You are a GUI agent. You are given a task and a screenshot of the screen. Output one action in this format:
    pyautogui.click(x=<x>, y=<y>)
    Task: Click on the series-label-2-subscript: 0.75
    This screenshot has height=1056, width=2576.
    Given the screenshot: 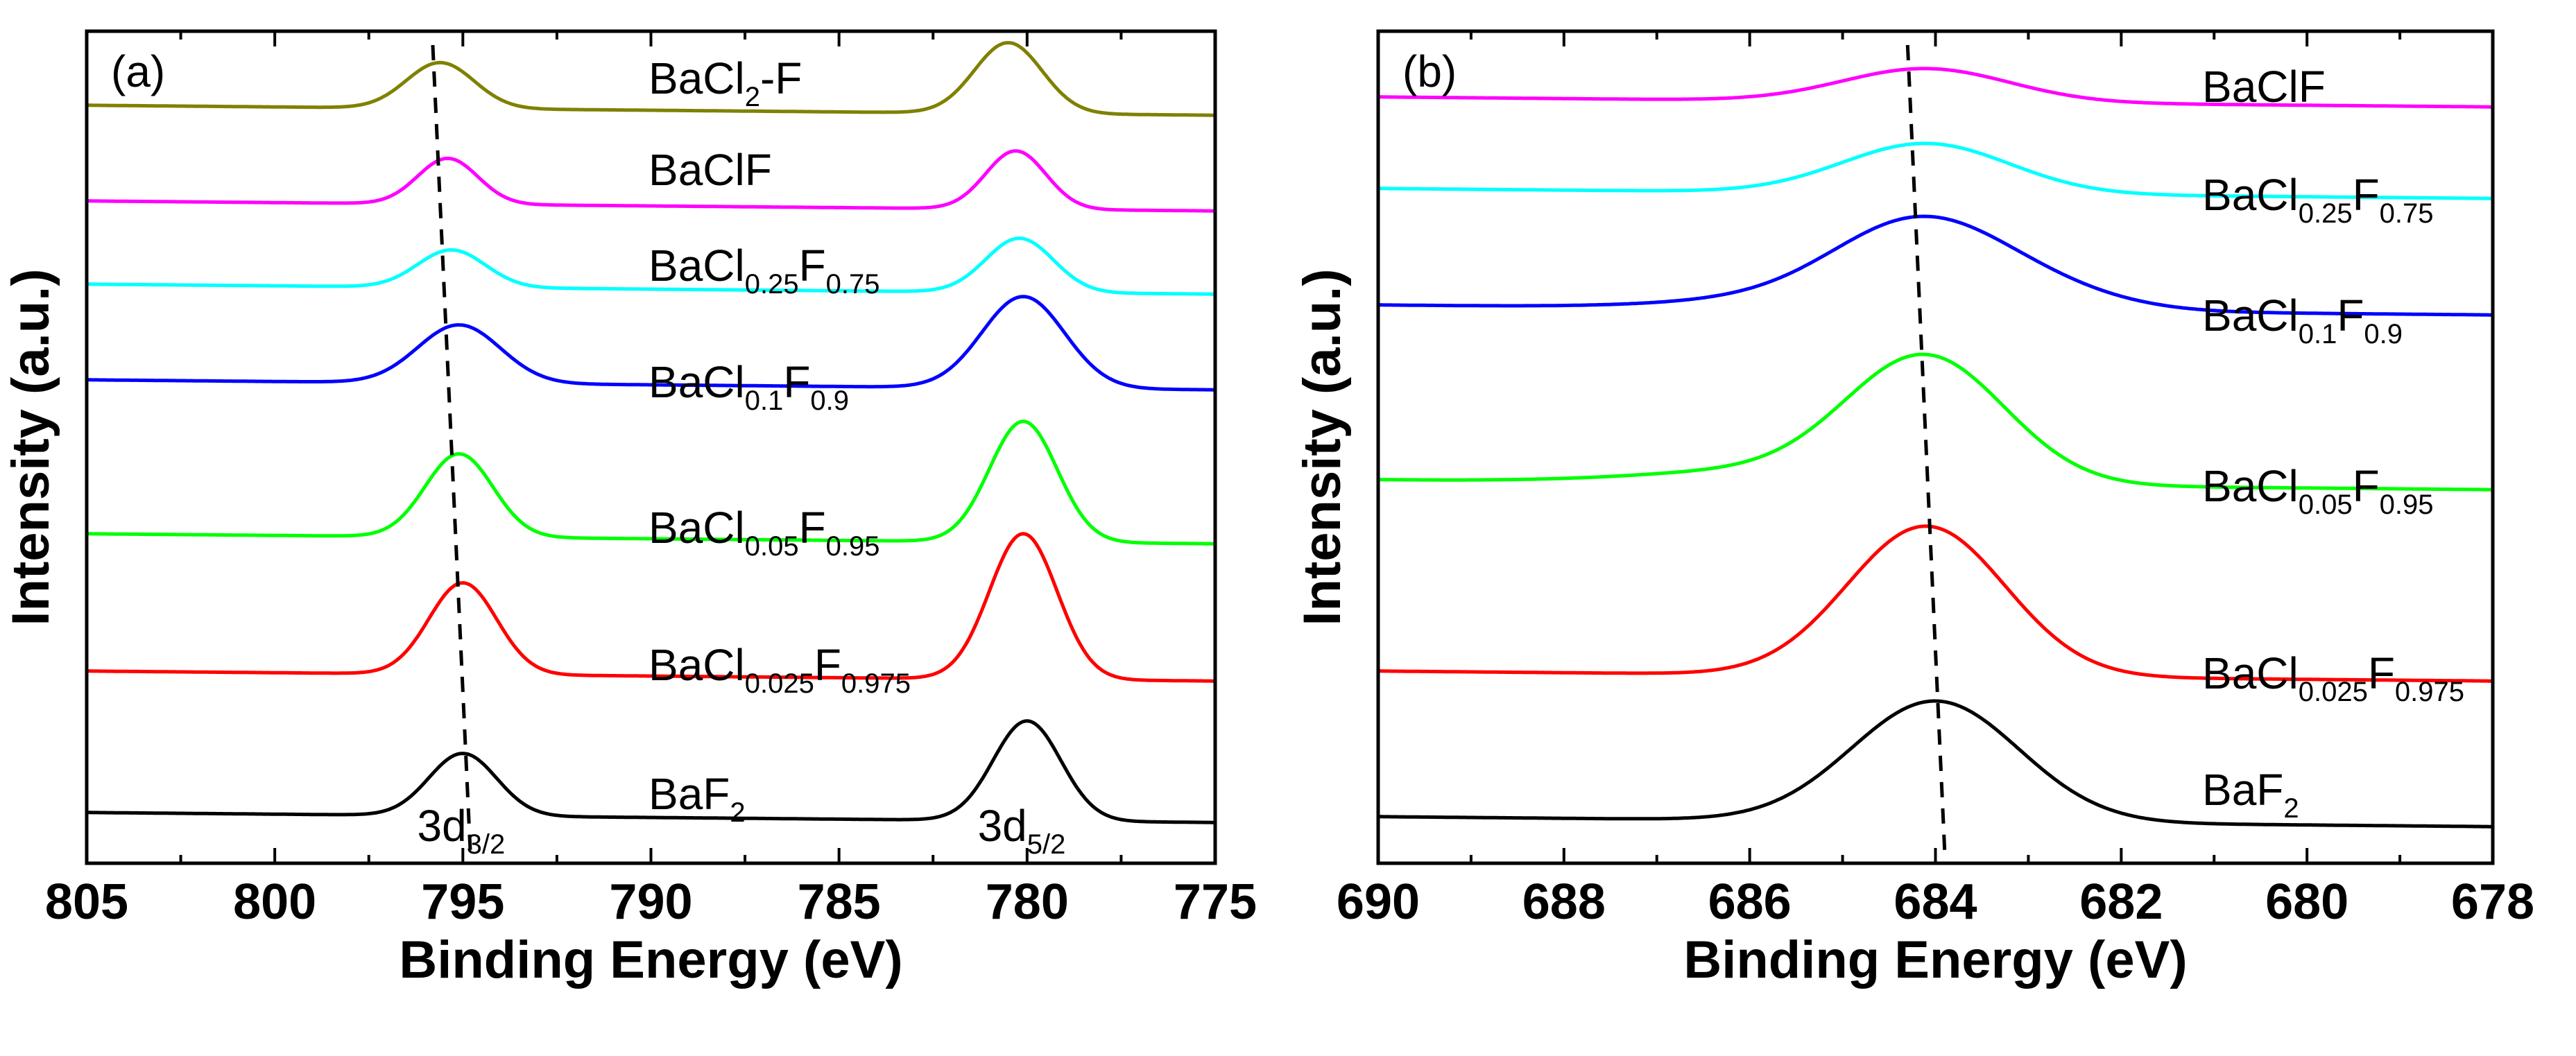 What is the action you would take?
    pyautogui.click(x=853, y=284)
    